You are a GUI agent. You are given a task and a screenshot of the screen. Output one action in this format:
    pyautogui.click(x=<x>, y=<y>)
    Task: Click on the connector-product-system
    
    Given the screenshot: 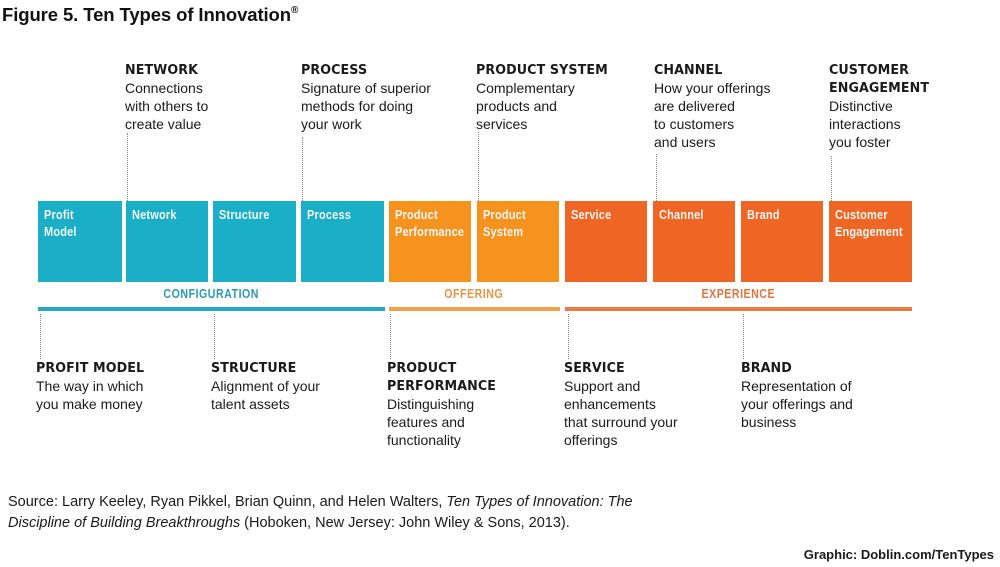 What is the action you would take?
    pyautogui.click(x=478, y=166)
    